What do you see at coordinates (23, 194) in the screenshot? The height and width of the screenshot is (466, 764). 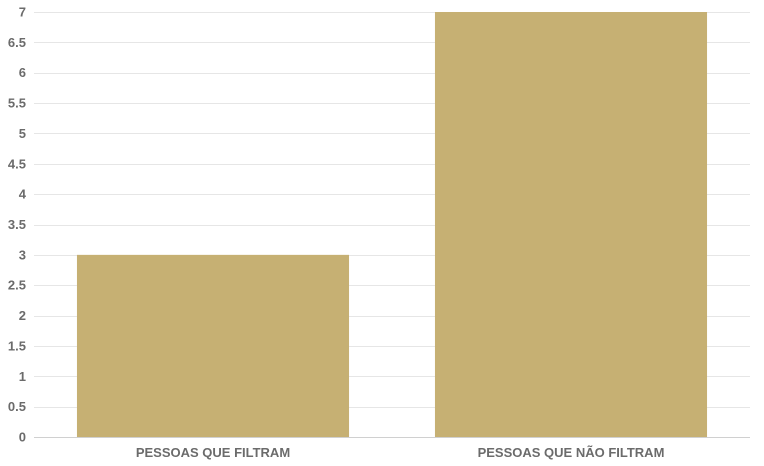 I see `y-tick-label: 4` at bounding box center [23, 194].